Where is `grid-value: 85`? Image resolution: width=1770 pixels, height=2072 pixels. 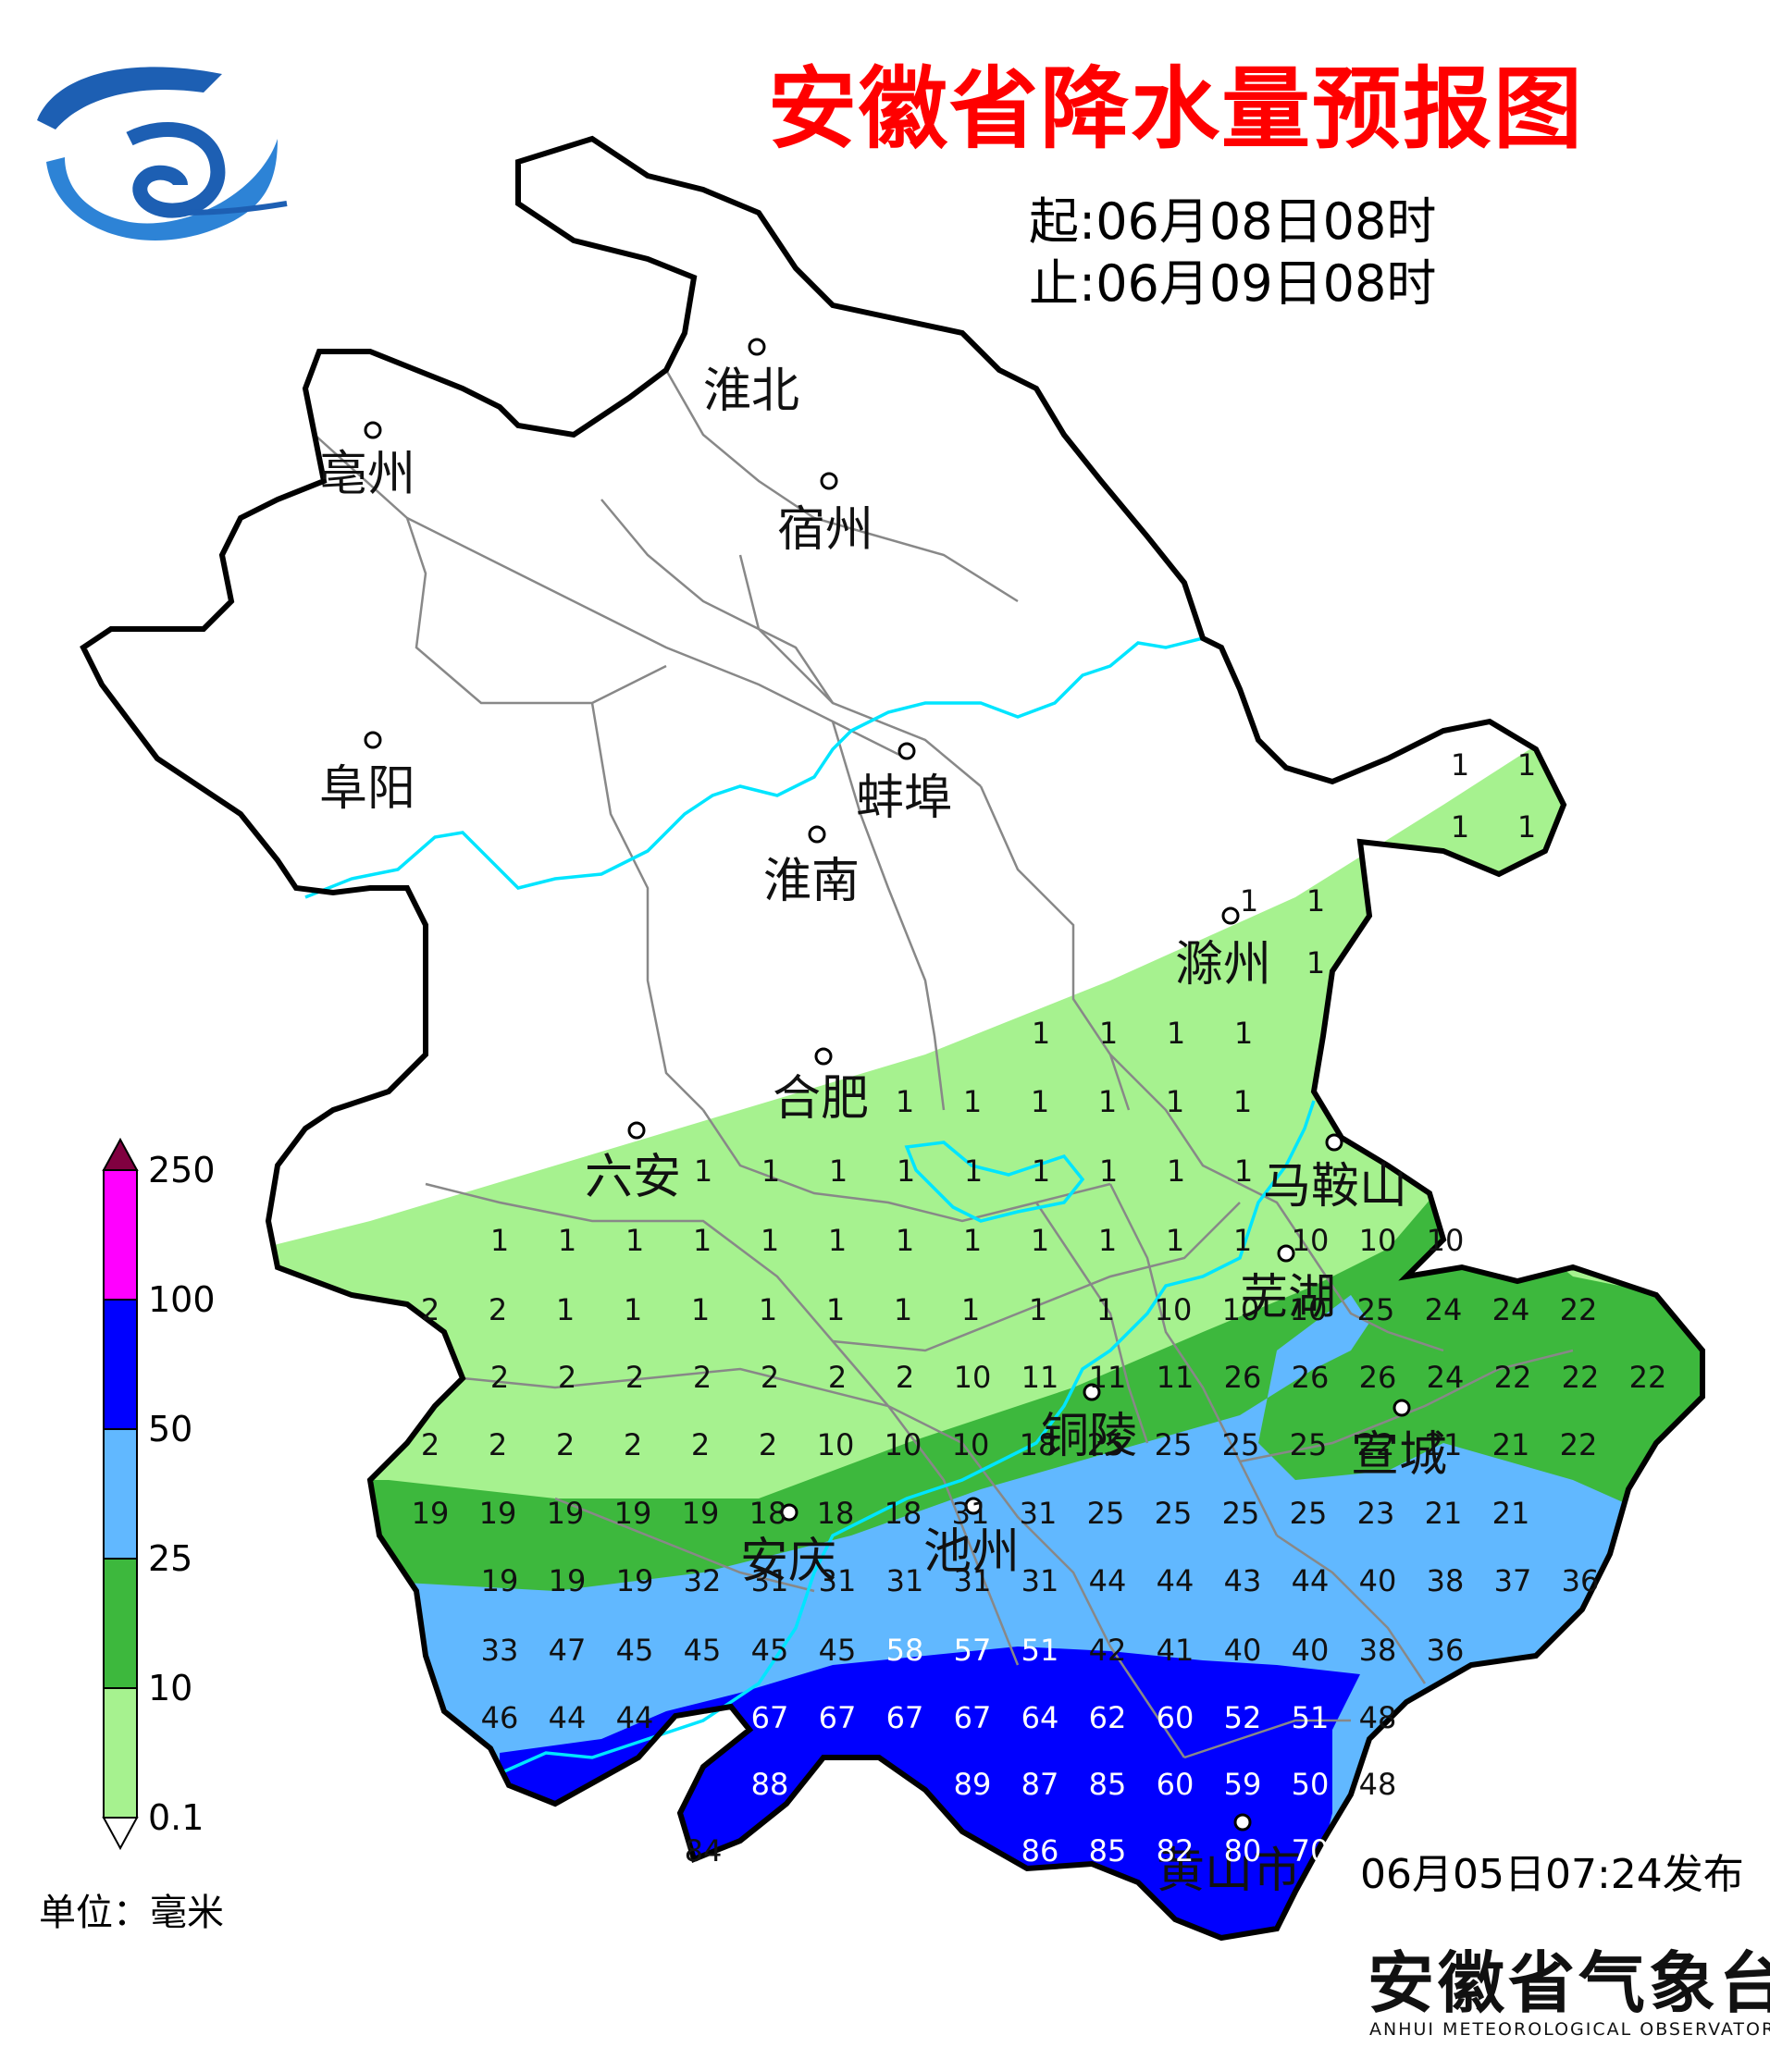
grid-value: 85 is located at coordinates (1108, 1851).